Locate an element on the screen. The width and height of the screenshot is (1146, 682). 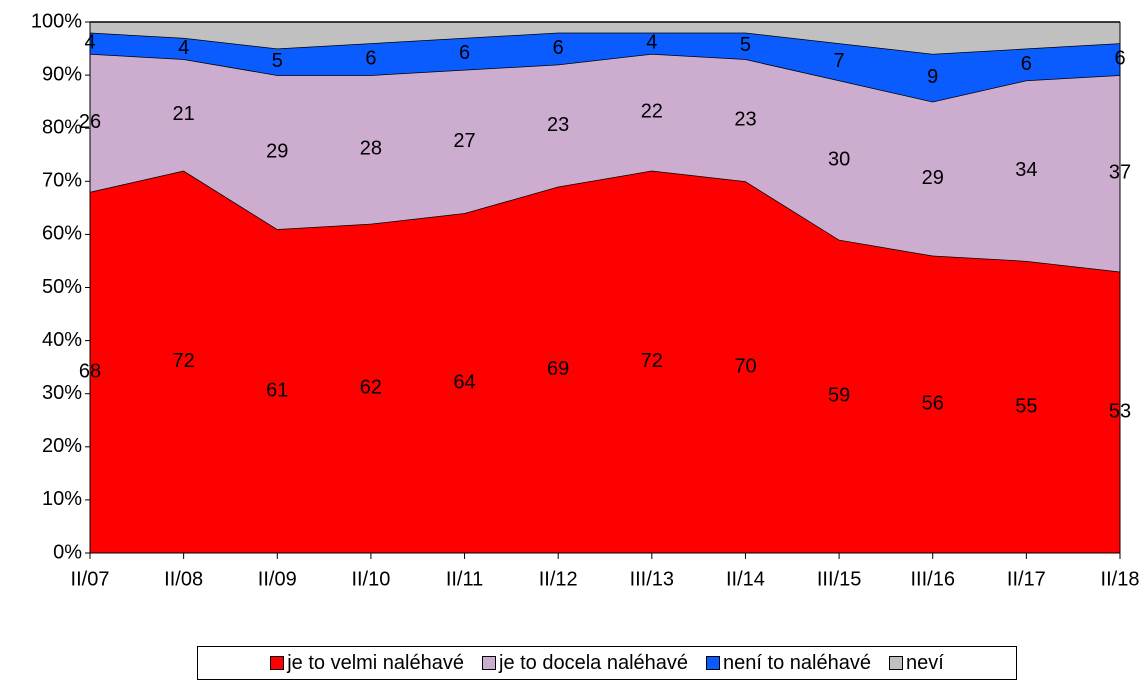
x-tick-label: II/11 is located at coordinates (464, 579).